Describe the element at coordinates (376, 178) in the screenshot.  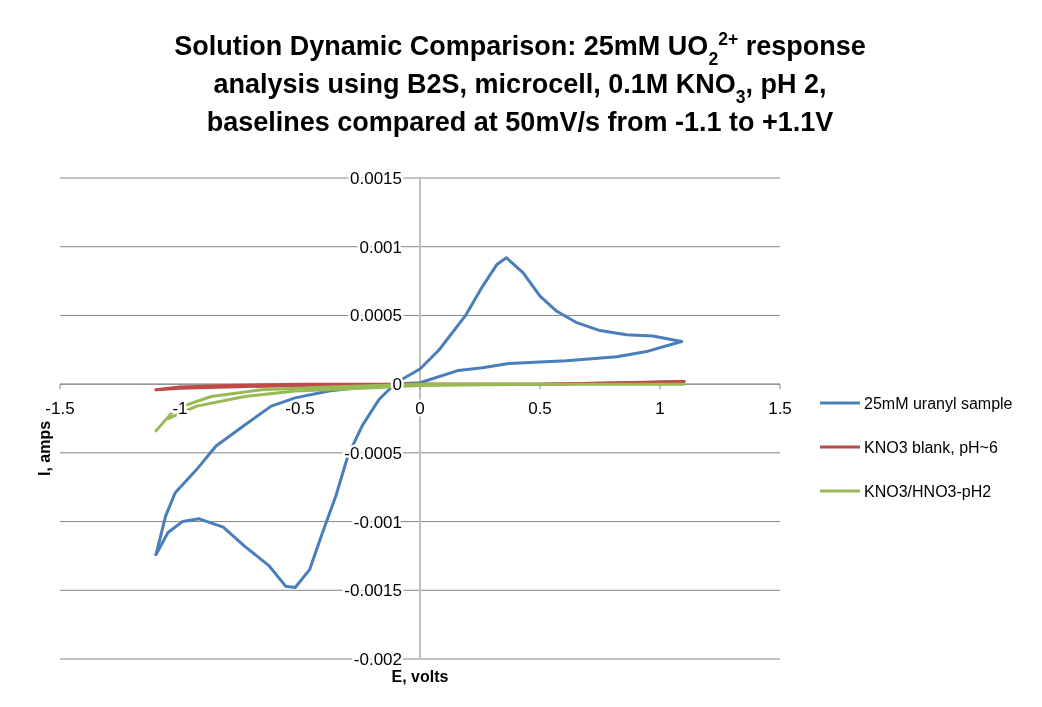
I see `y-tick-label: 0.0015` at that location.